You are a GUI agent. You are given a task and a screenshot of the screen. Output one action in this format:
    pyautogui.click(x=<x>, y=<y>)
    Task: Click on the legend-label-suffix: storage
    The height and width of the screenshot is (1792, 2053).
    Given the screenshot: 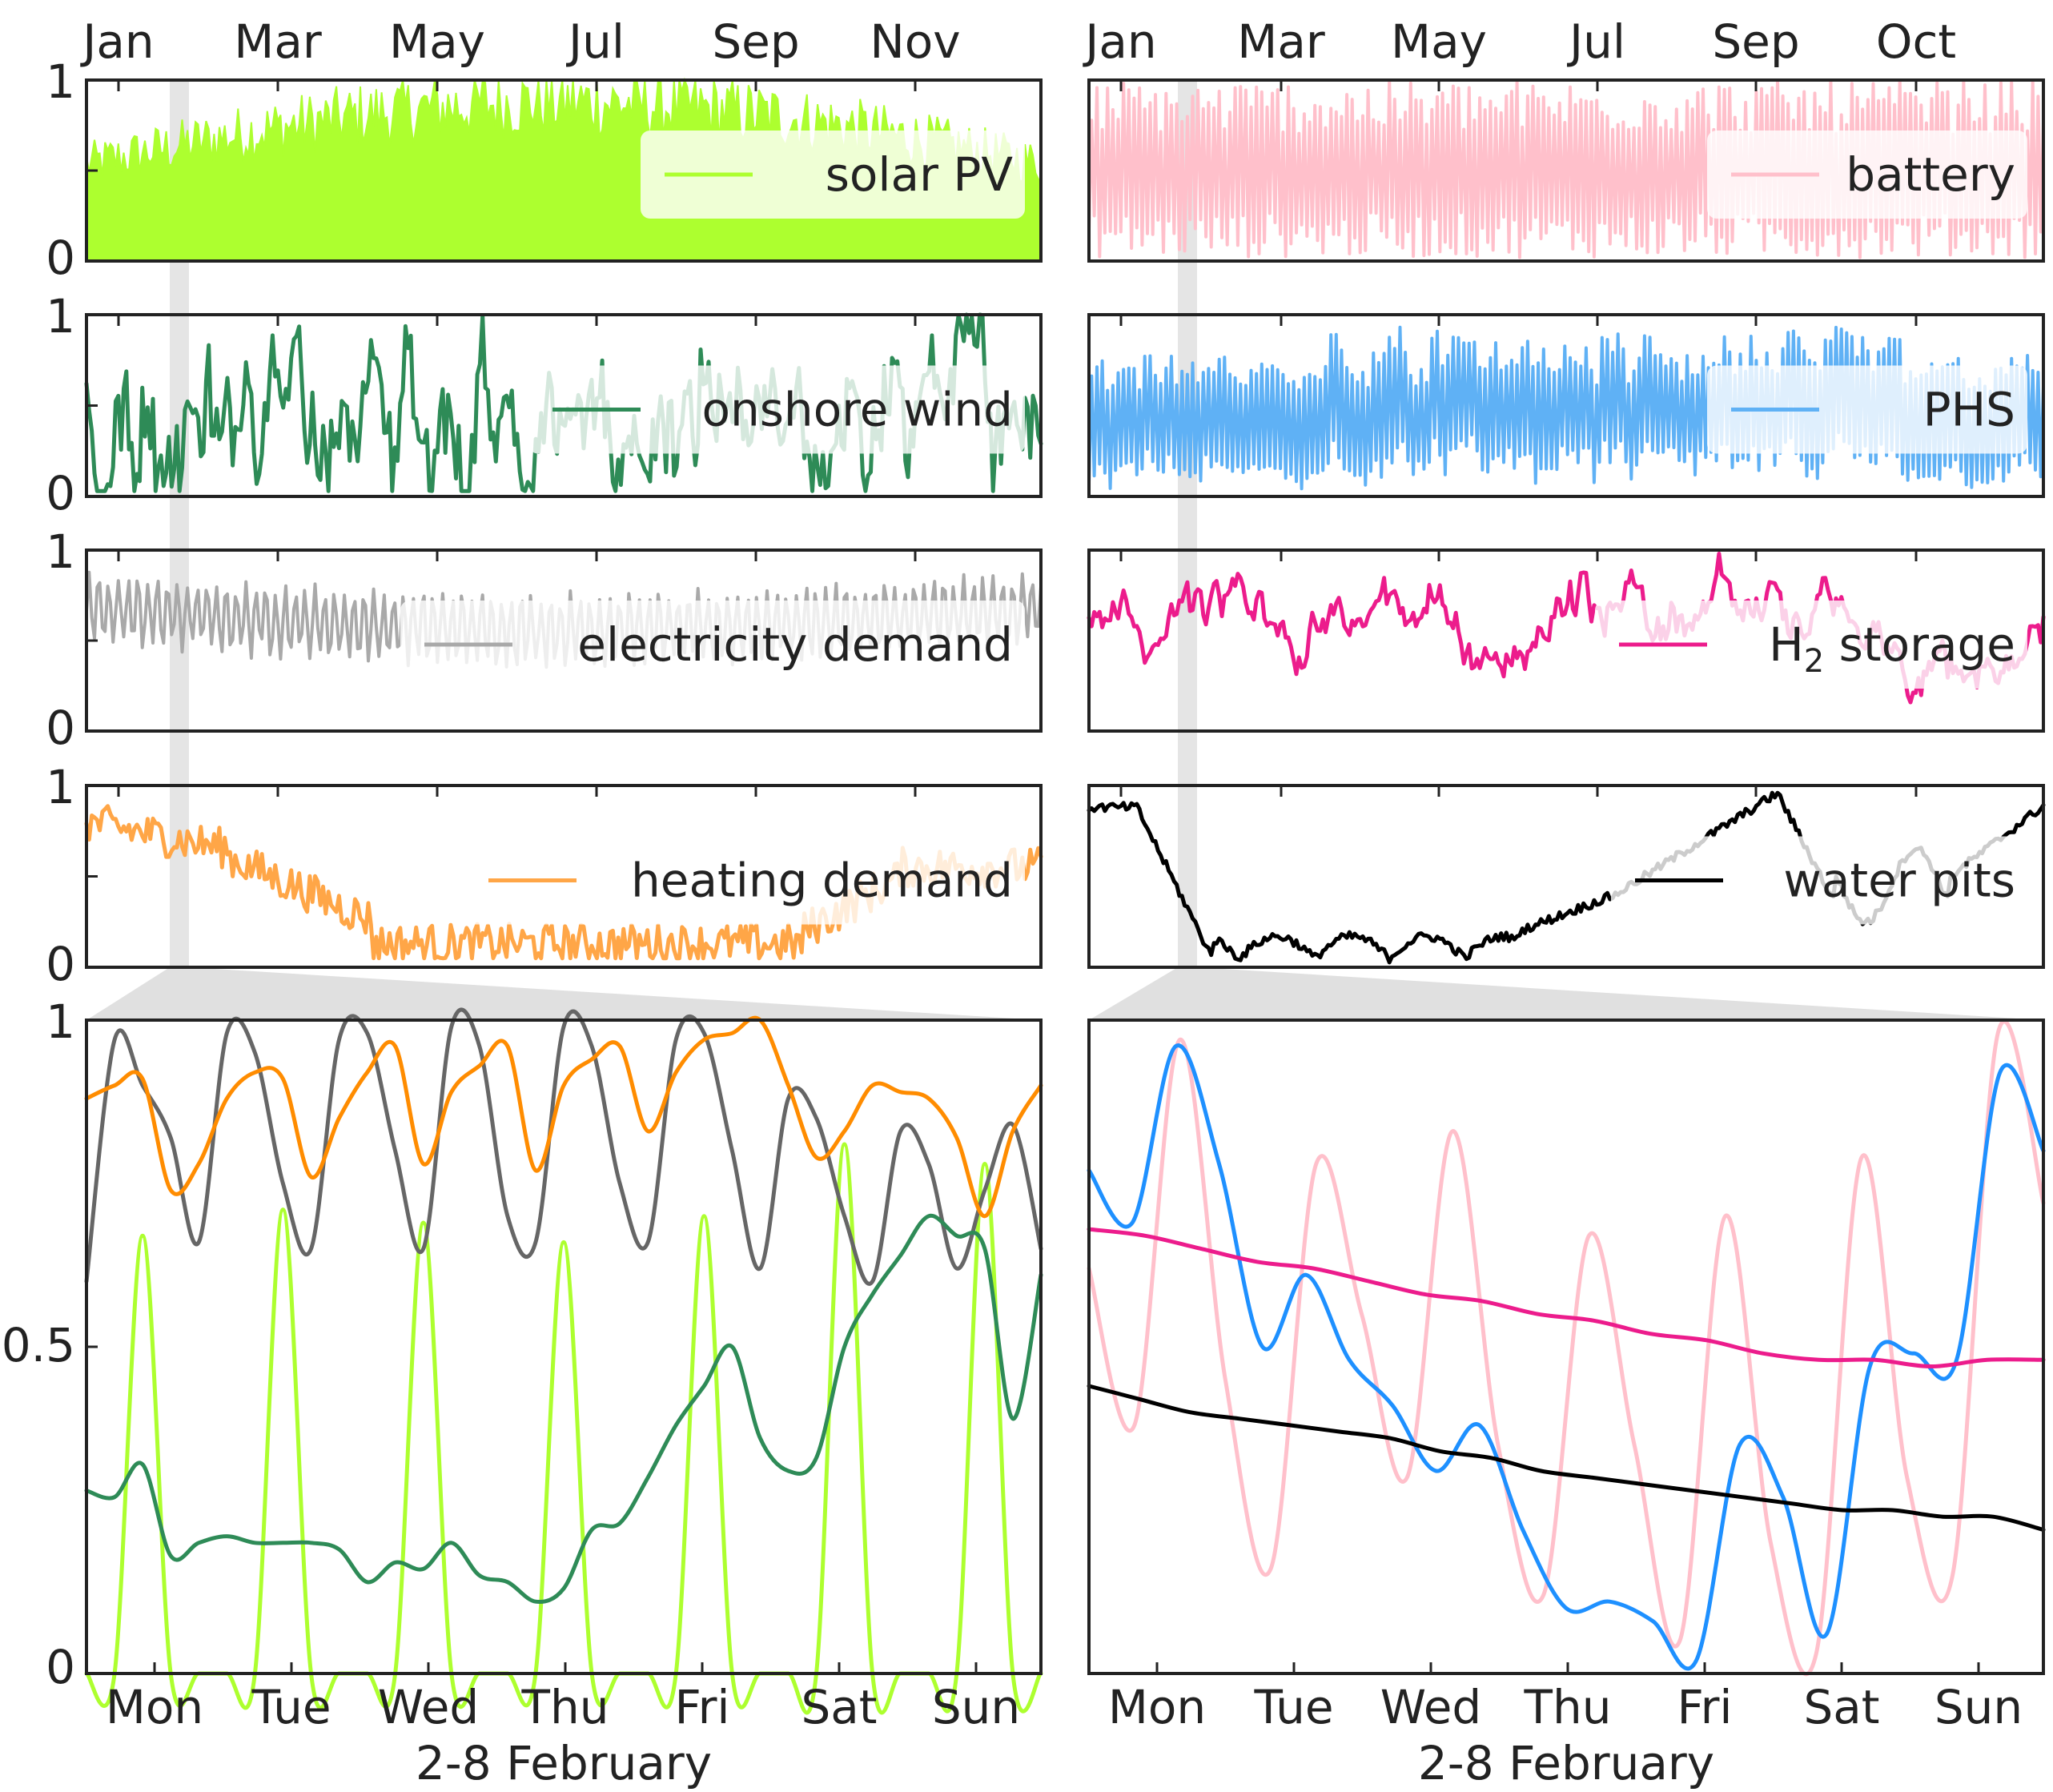 What is the action you would take?
    pyautogui.click(x=1919, y=645)
    